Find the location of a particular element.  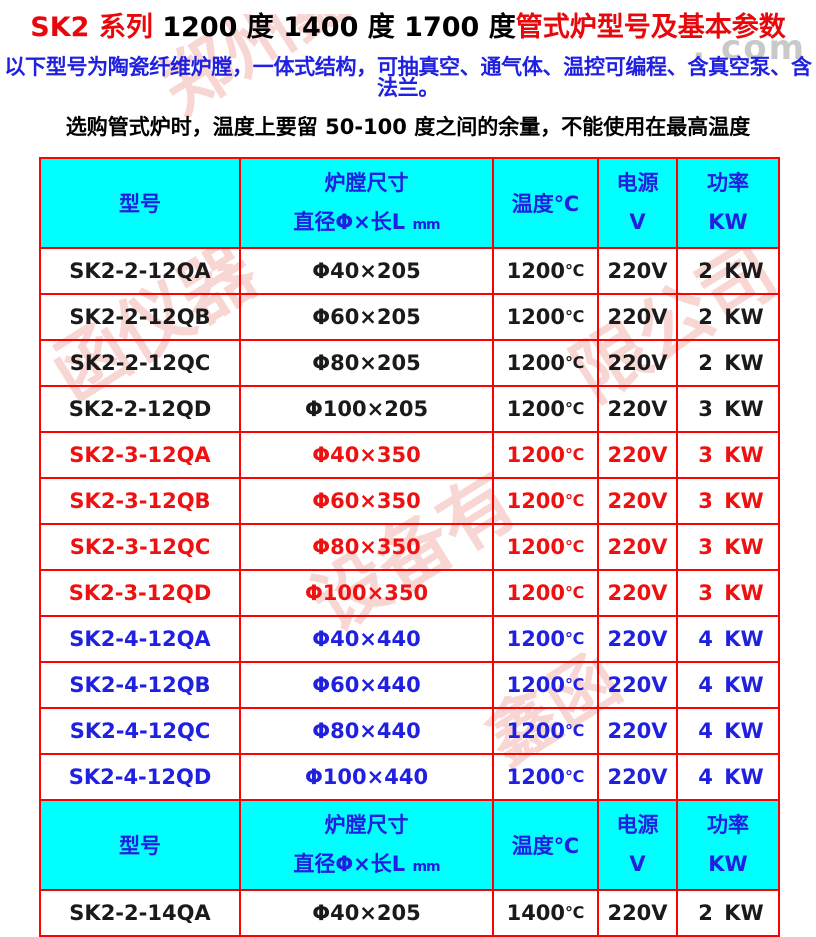

cell-size: Φ100×205 is located at coordinates (366, 409).